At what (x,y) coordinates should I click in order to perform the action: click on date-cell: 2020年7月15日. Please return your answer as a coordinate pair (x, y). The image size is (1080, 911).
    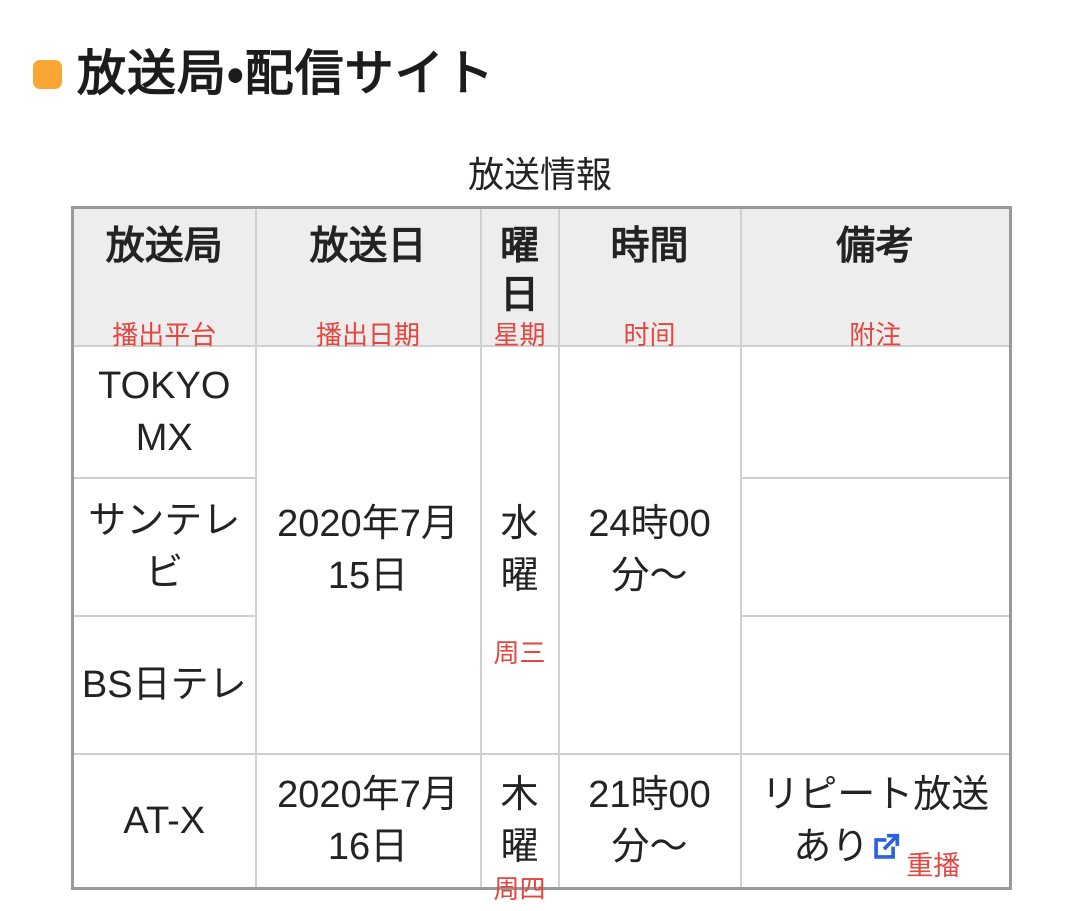
    Looking at the image, I should click on (368, 550).